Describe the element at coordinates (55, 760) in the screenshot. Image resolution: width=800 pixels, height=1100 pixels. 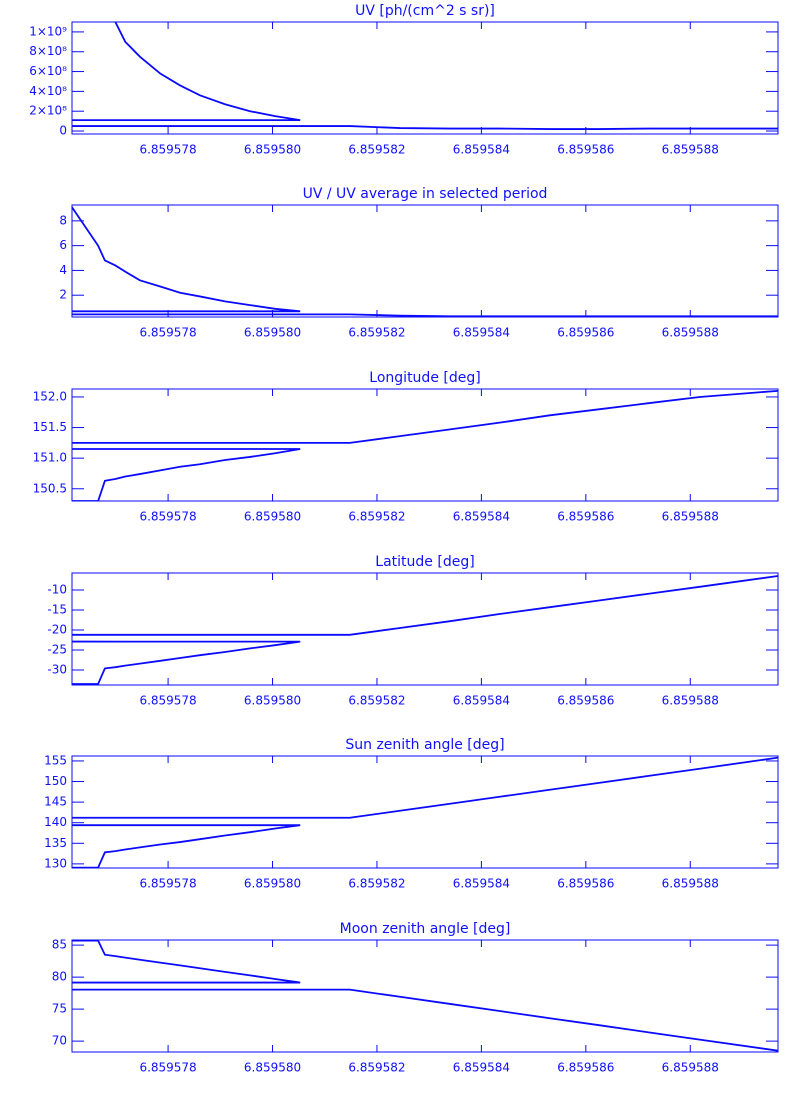
I see `y-tick-label: 155` at that location.